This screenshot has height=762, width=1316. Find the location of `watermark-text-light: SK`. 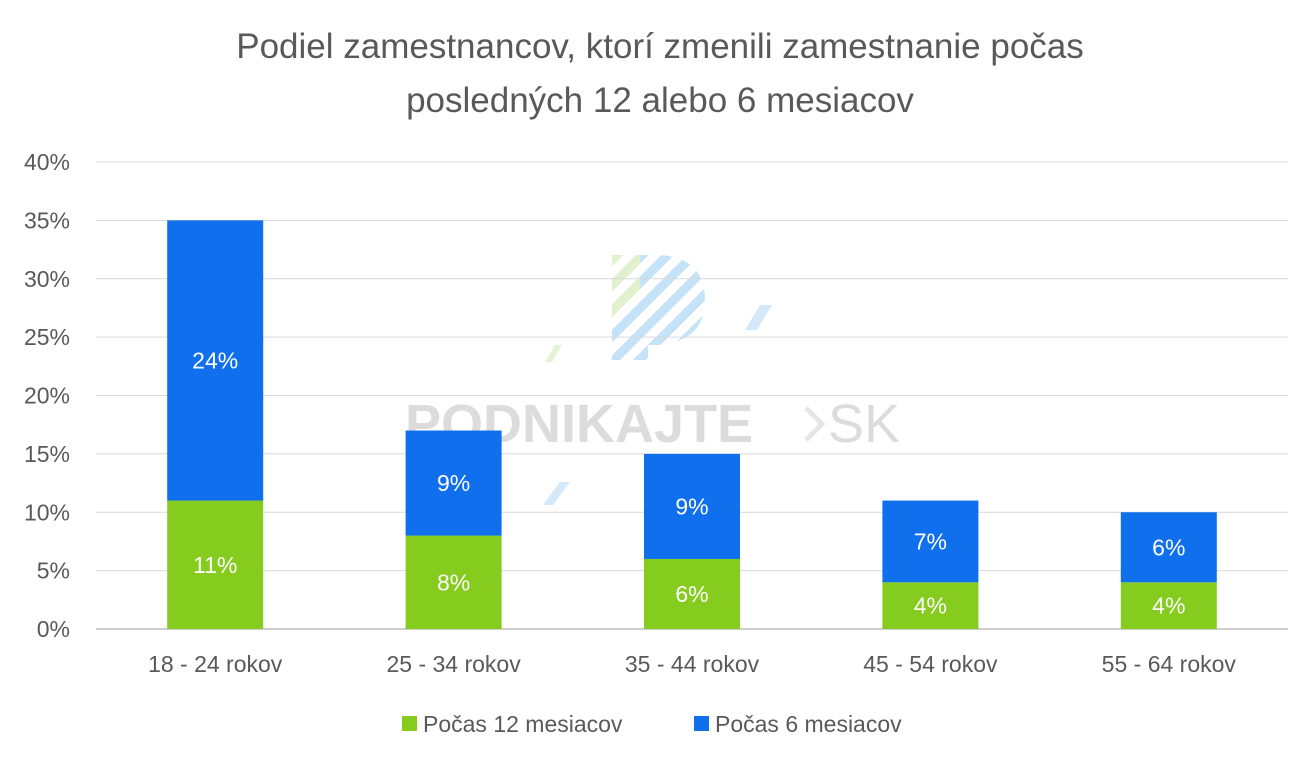

watermark-text-light: SK is located at coordinates (864, 424).